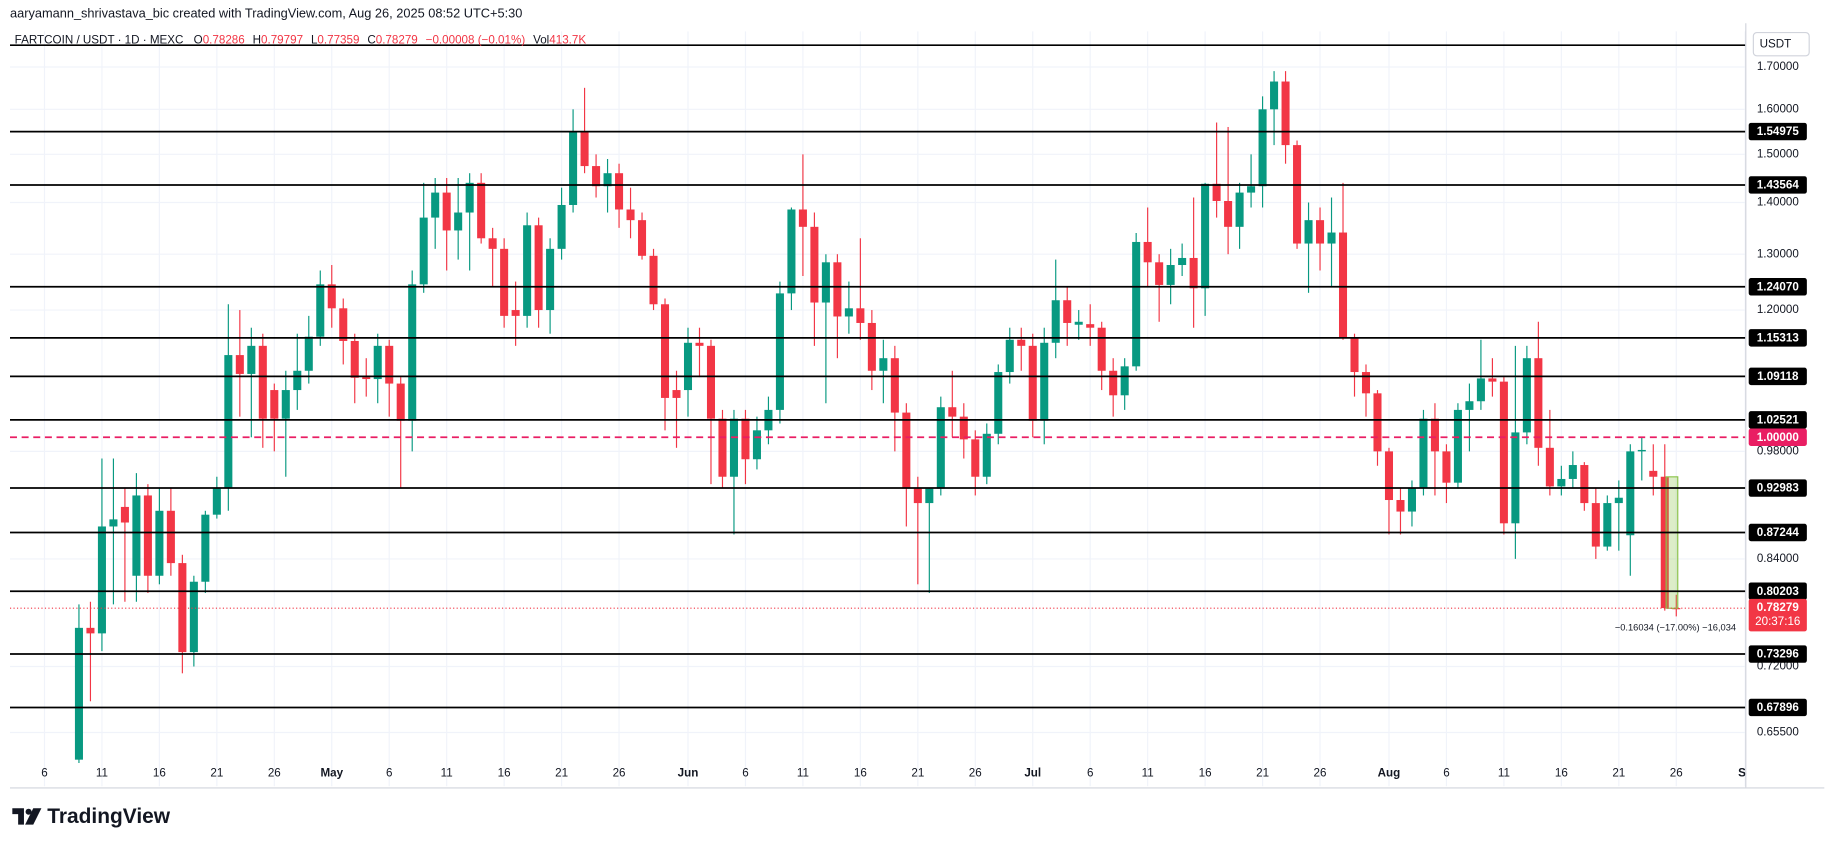 Image resolution: width=1825 pixels, height=849 pixels. Describe the element at coordinates (1778, 654) in the screenshot. I see `level-label: 0.73296` at that location.